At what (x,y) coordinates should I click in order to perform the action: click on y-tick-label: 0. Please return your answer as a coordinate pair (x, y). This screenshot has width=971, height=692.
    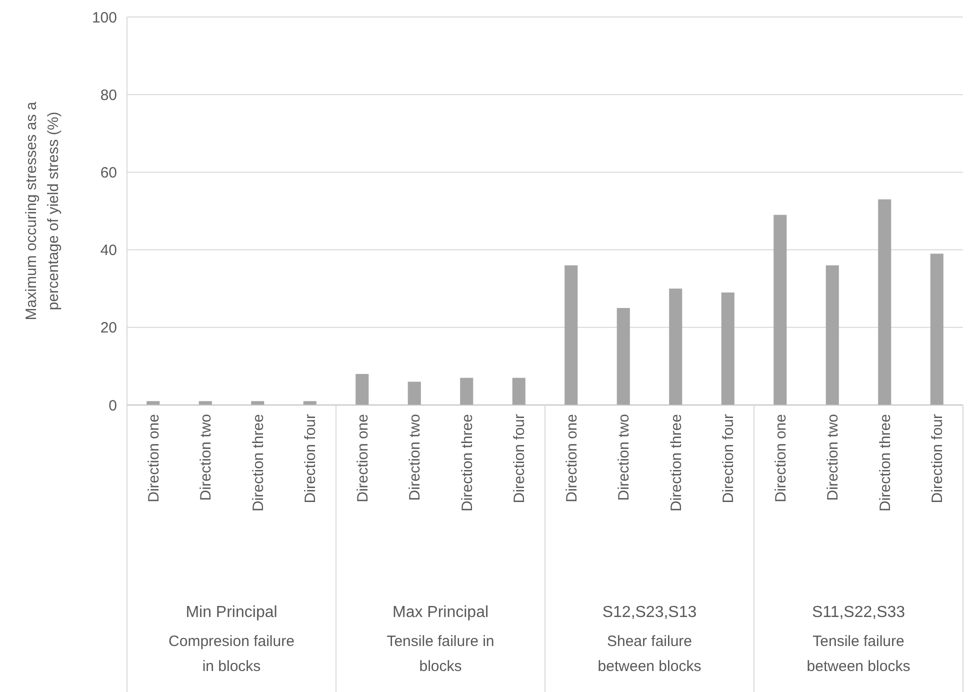
    Looking at the image, I should click on (112, 405).